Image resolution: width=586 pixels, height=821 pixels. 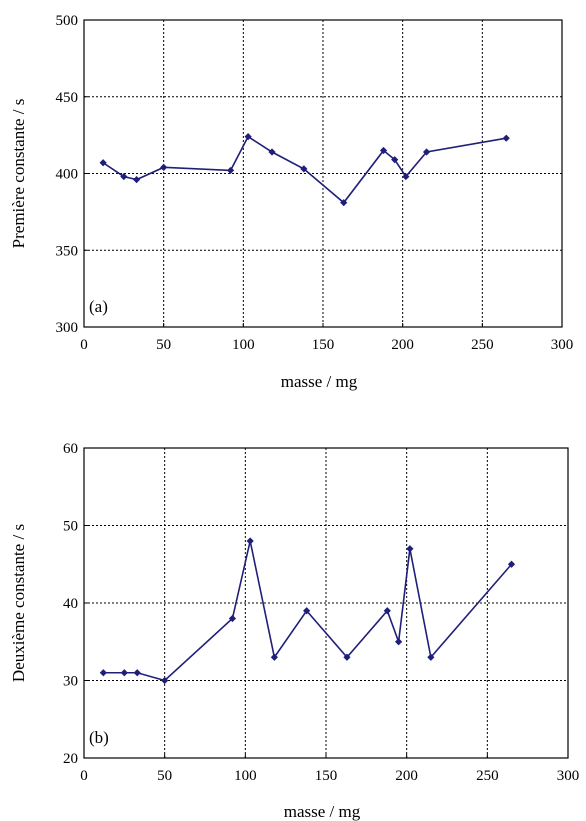 What do you see at coordinates (67, 98) in the screenshot?
I see `chart-a-y-tick-label: 450` at bounding box center [67, 98].